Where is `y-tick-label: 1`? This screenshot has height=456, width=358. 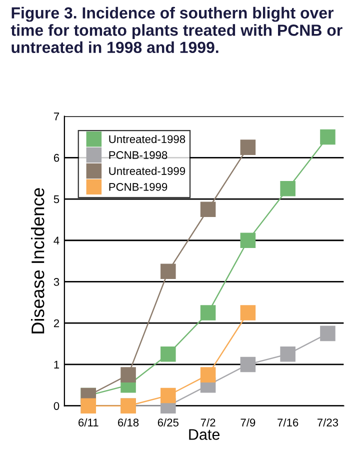 y-tick-label: 1 is located at coordinates (57, 364).